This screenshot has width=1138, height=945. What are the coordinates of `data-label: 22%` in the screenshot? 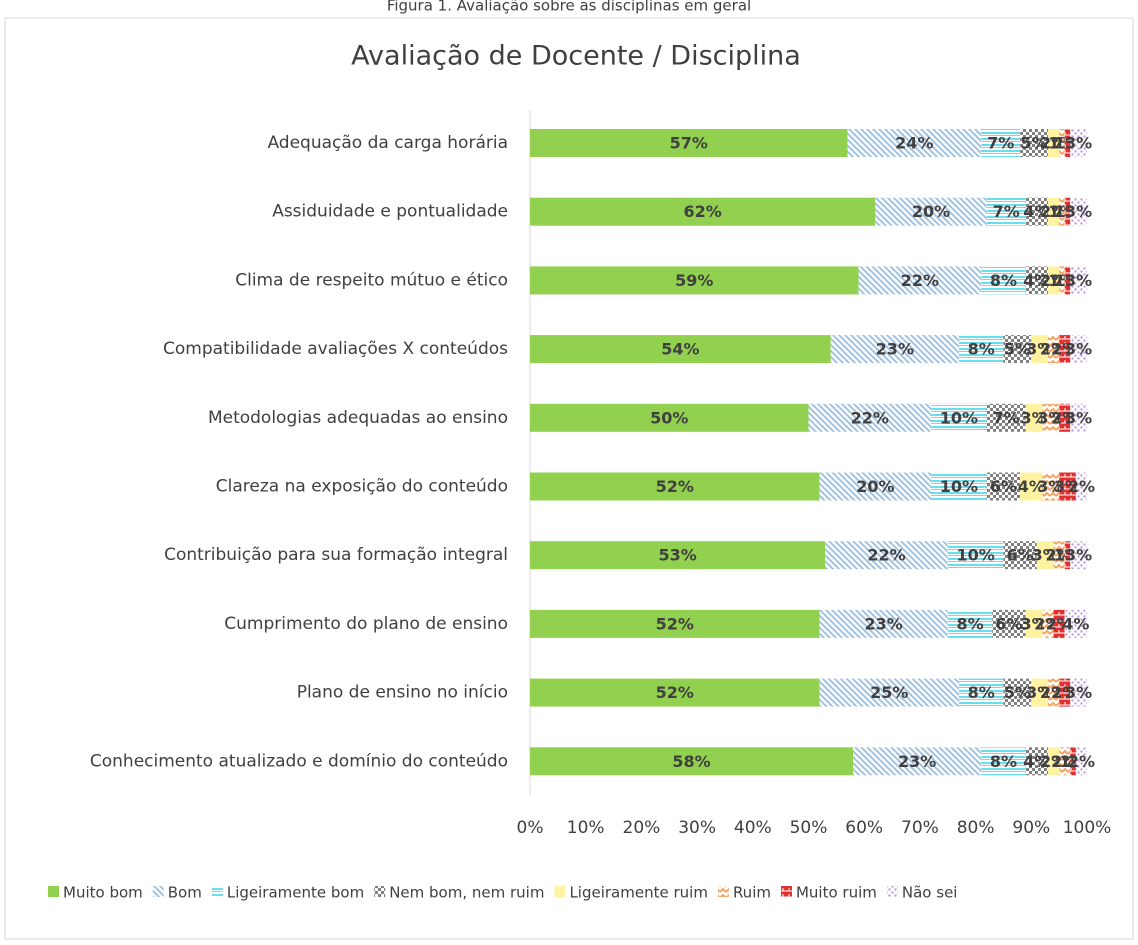 It's located at (870, 417).